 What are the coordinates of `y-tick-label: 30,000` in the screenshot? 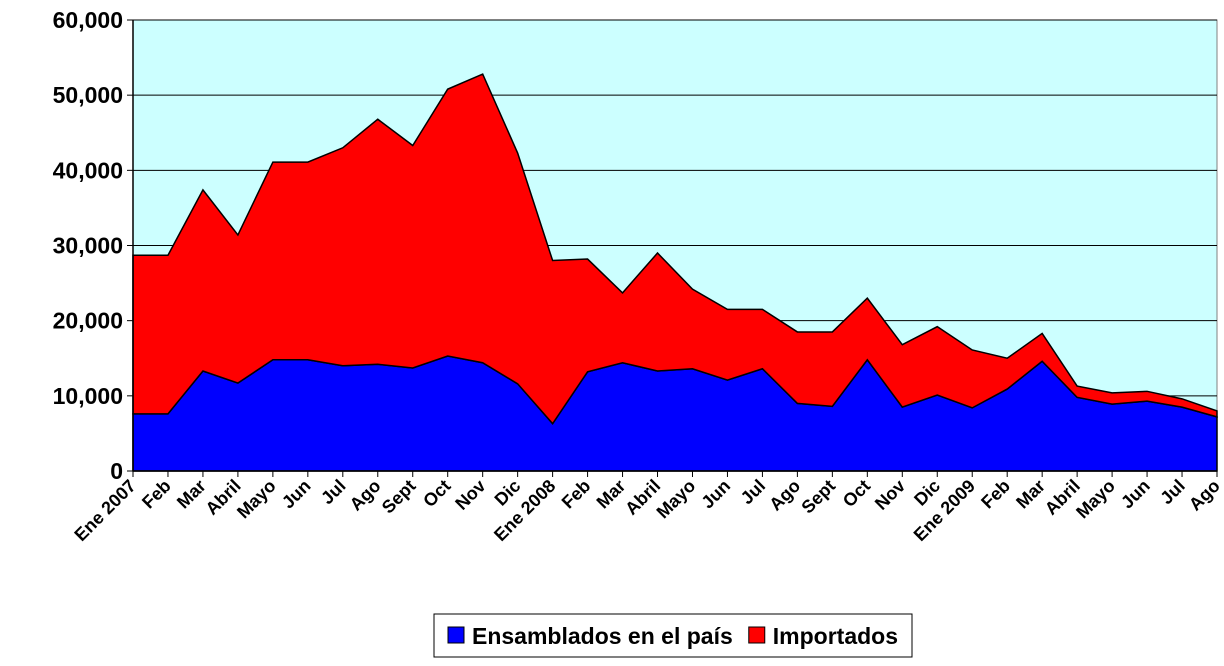 It's located at (88, 246).